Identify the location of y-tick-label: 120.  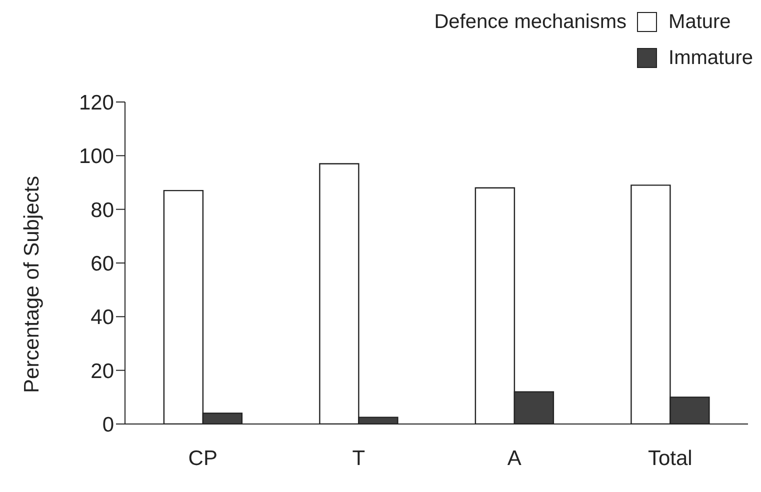
(96, 102).